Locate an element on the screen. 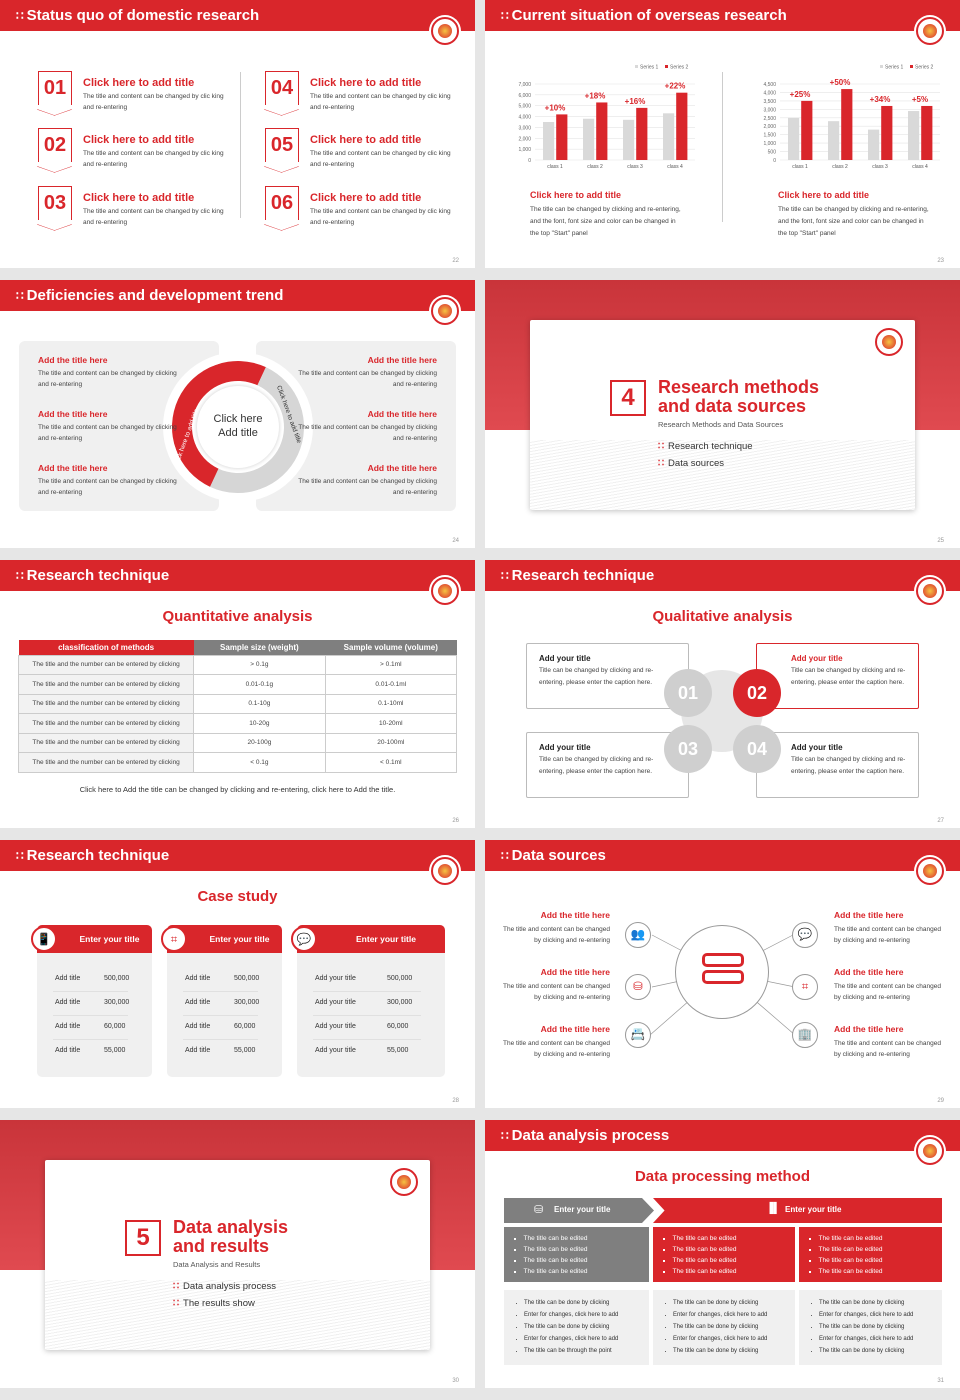 Image resolution: width=960 pixels, height=1400 pixels. row-label: Add your title is located at coordinates (335, 978).